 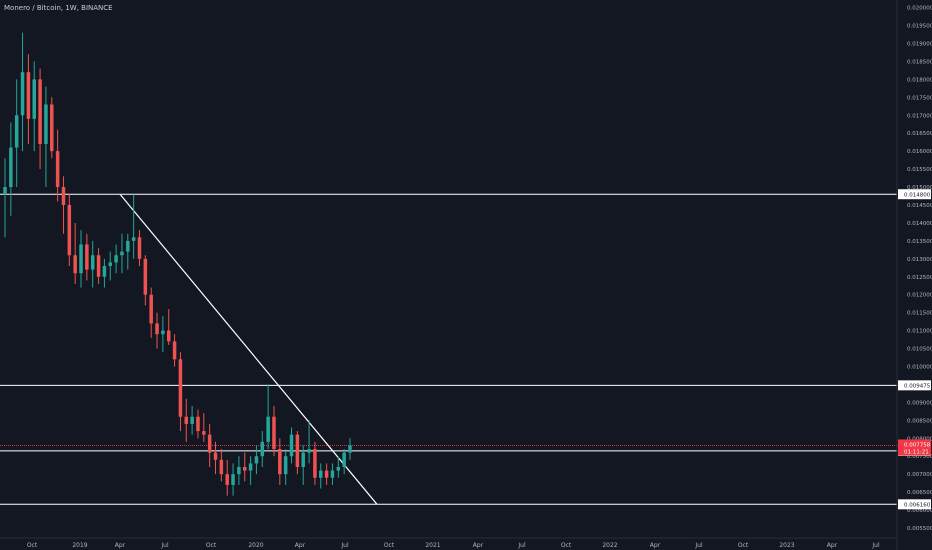 I want to click on y-tick-label: 0.007500, so click(x=919, y=457).